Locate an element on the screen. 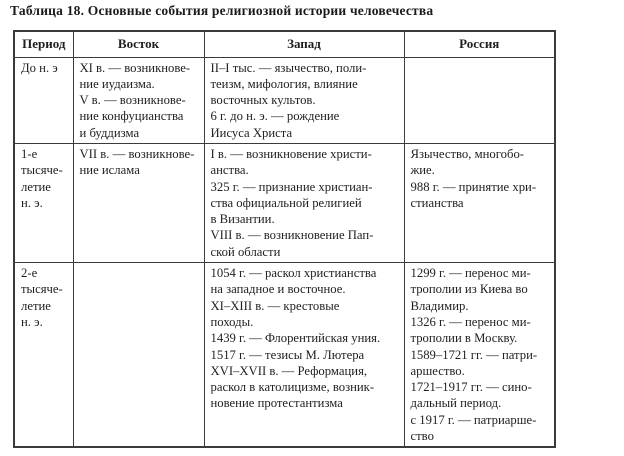 This screenshot has height=456, width=624. cell-russia-bc is located at coordinates (479, 100).